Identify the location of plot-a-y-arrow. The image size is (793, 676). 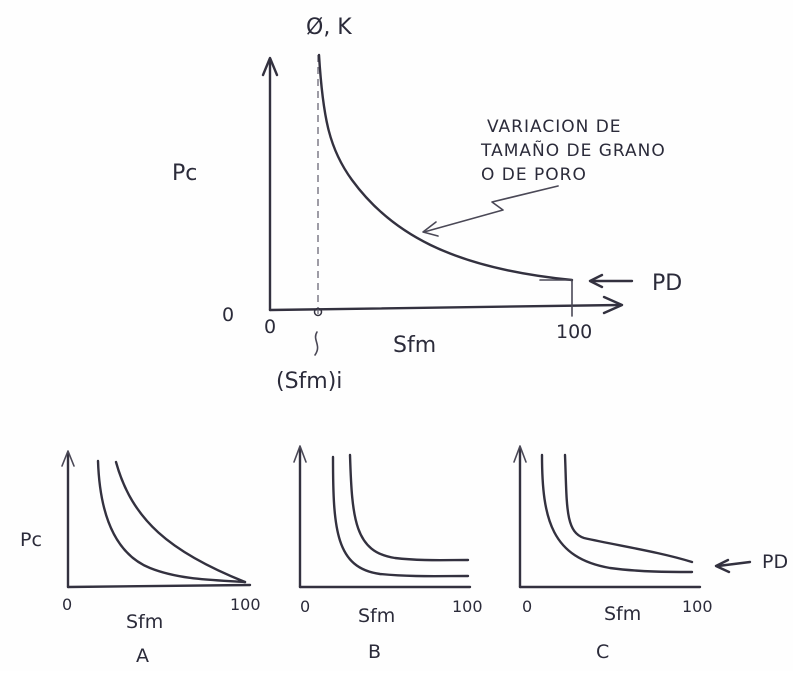
(68, 458).